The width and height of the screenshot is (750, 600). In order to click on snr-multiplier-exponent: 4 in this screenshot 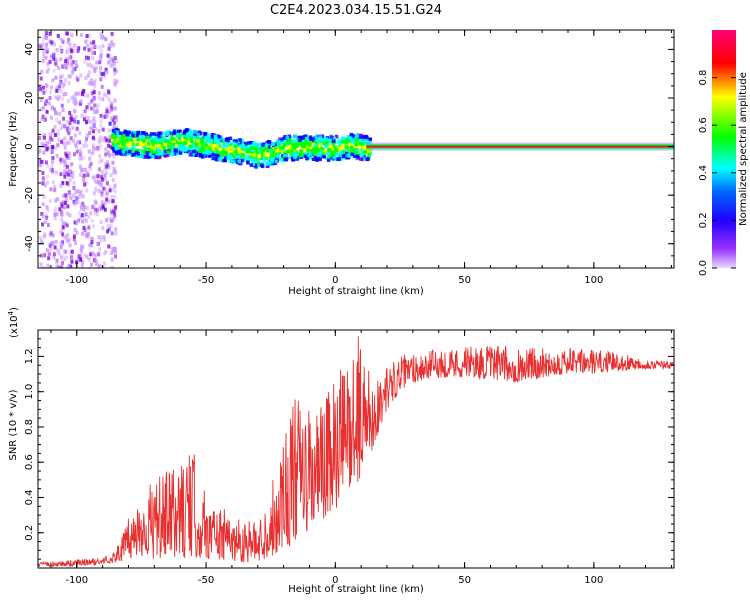, I will do `click(11, 312)`.